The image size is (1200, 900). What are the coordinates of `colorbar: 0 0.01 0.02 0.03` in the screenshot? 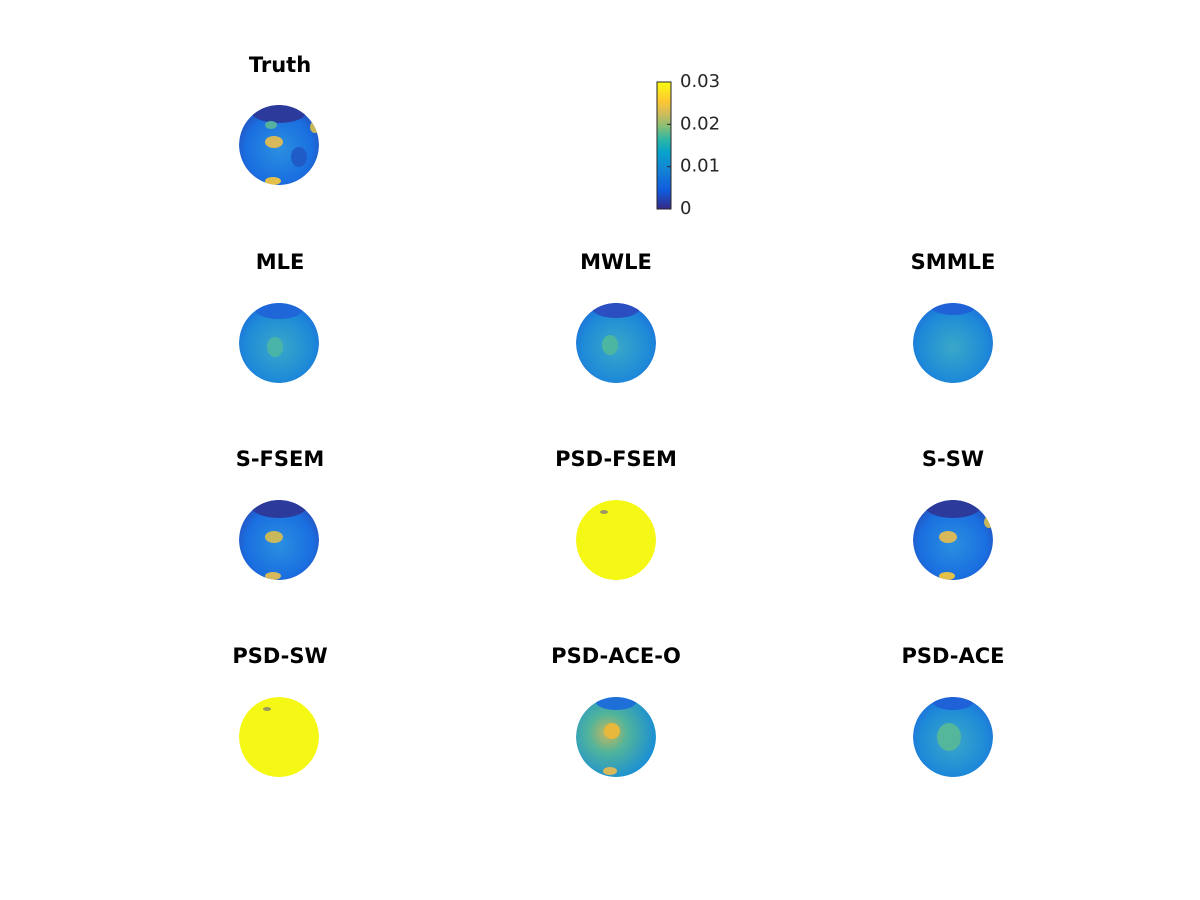 It's located at (688, 145).